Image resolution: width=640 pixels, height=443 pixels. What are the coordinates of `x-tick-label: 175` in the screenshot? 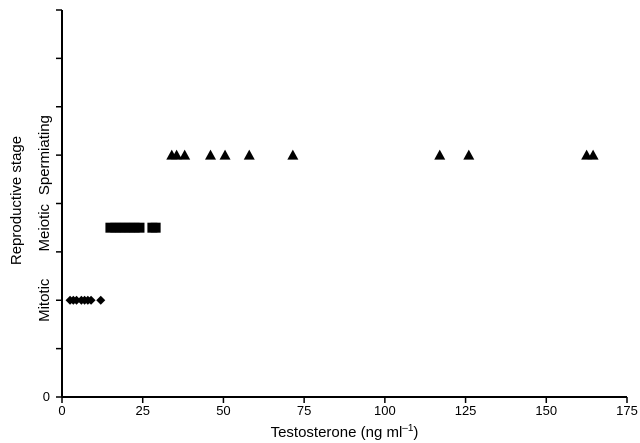 It's located at (627, 410).